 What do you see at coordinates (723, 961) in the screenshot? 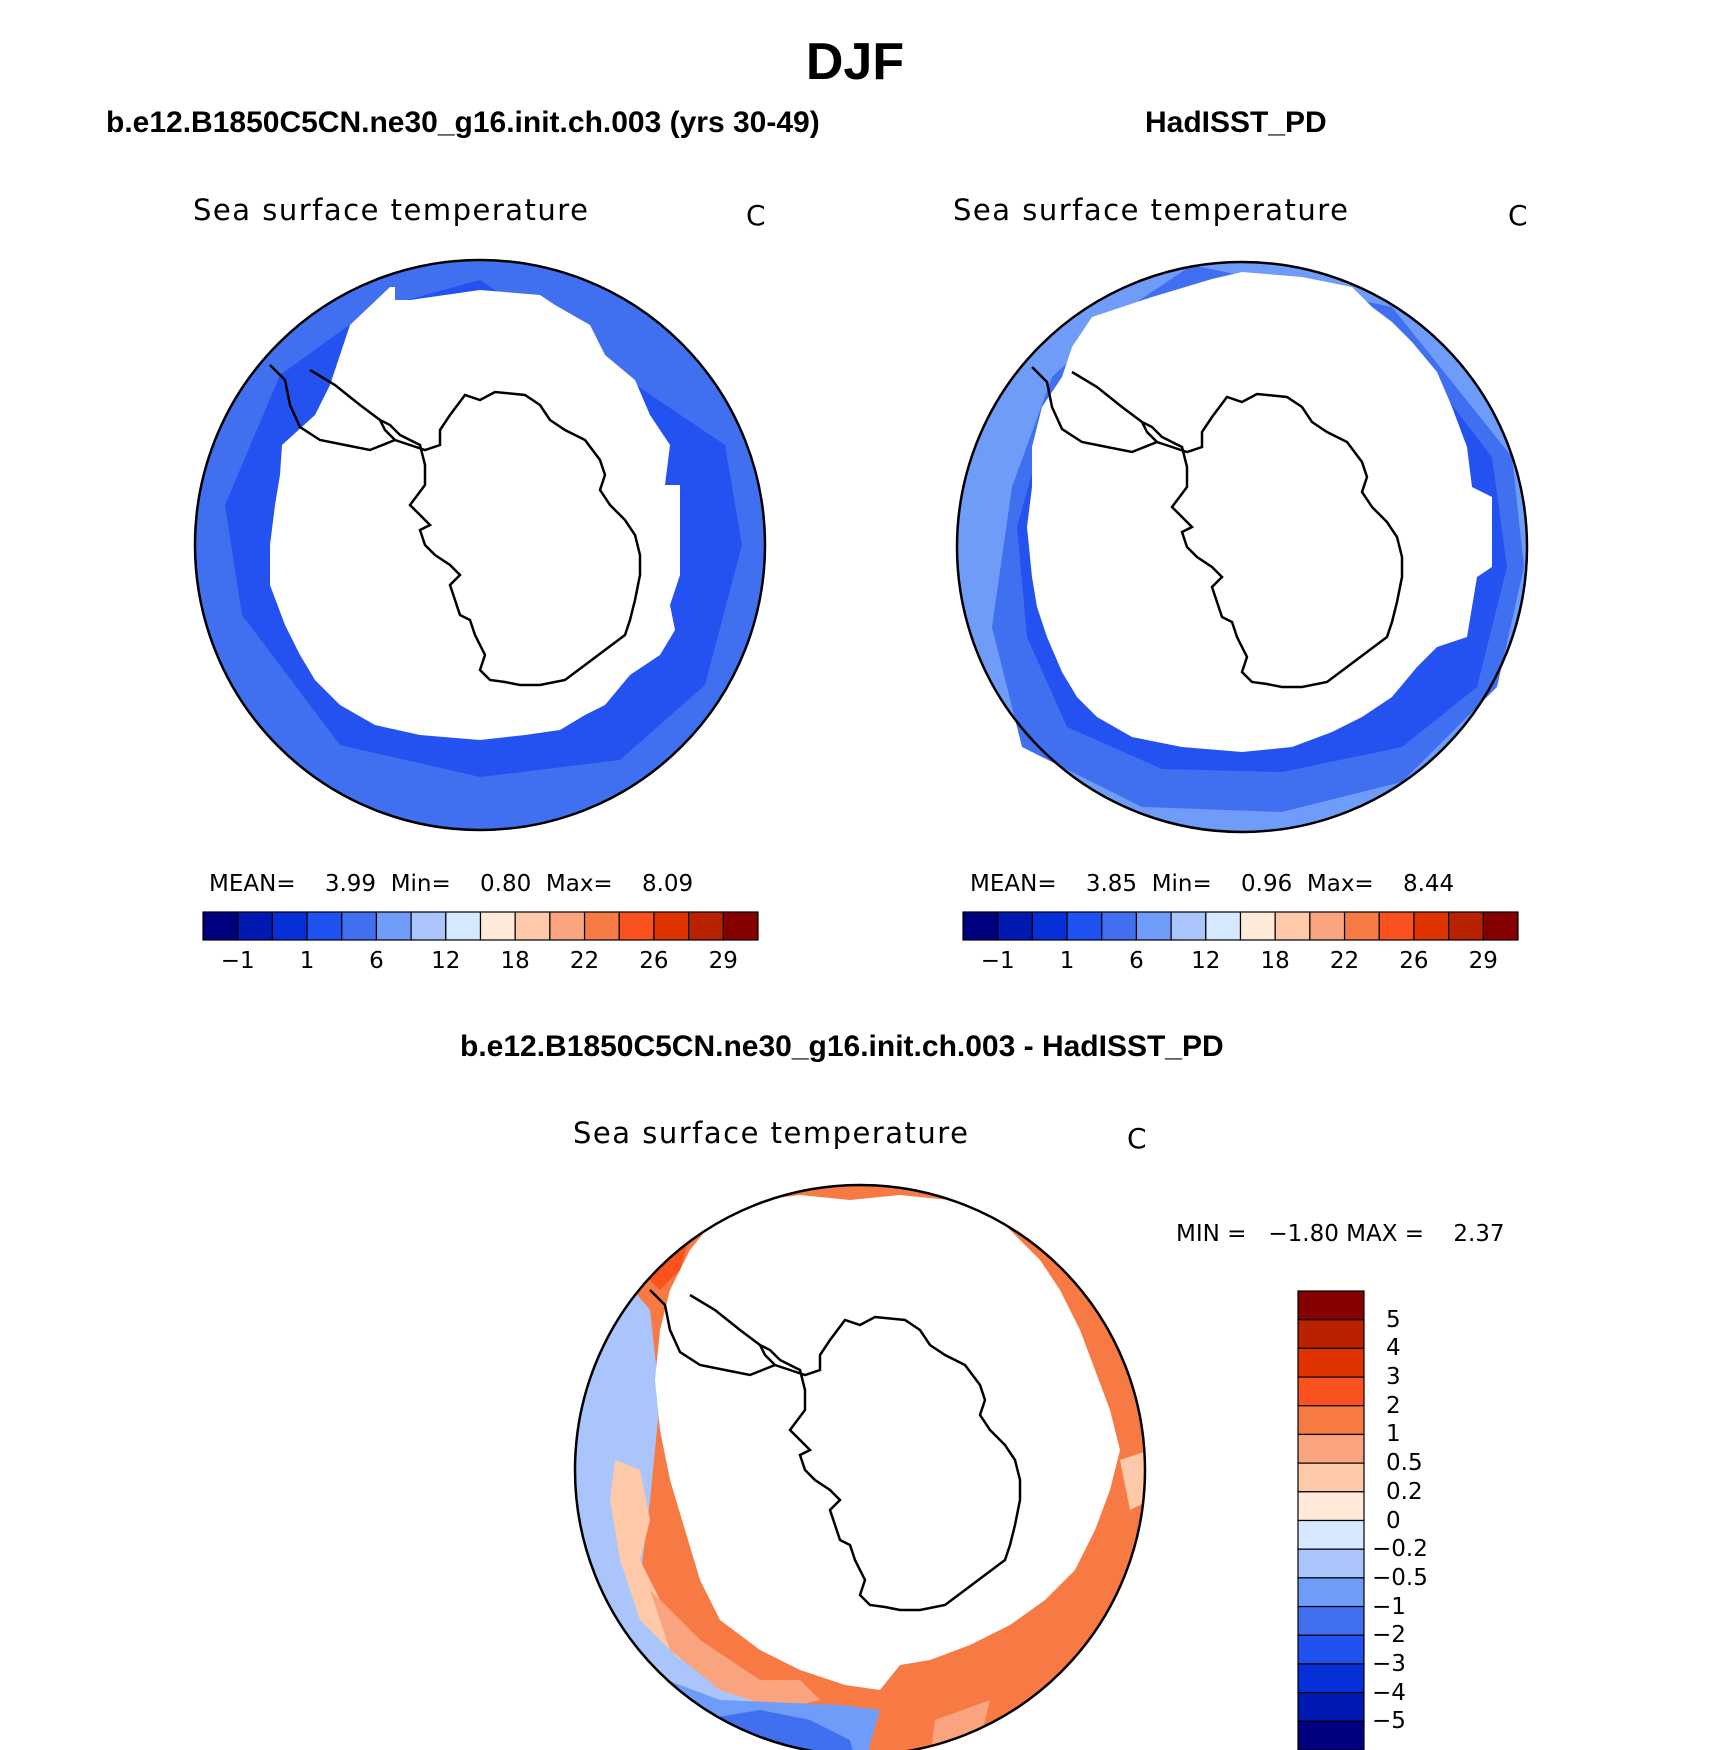
I see `panel1-colorbar-tick-label: 29` at bounding box center [723, 961].